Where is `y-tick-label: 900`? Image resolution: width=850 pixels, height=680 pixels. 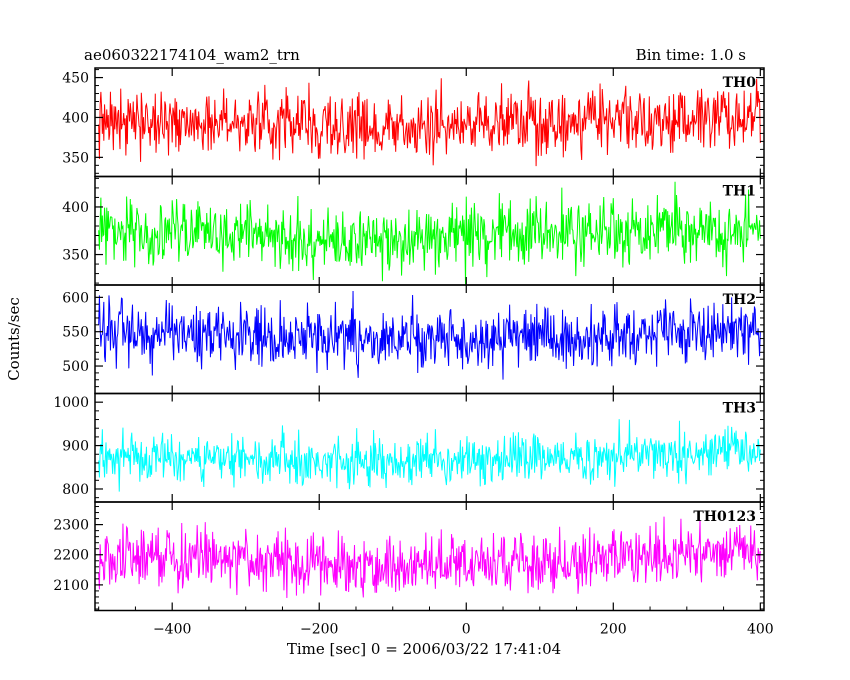 y-tick-label: 900 is located at coordinates (75, 447).